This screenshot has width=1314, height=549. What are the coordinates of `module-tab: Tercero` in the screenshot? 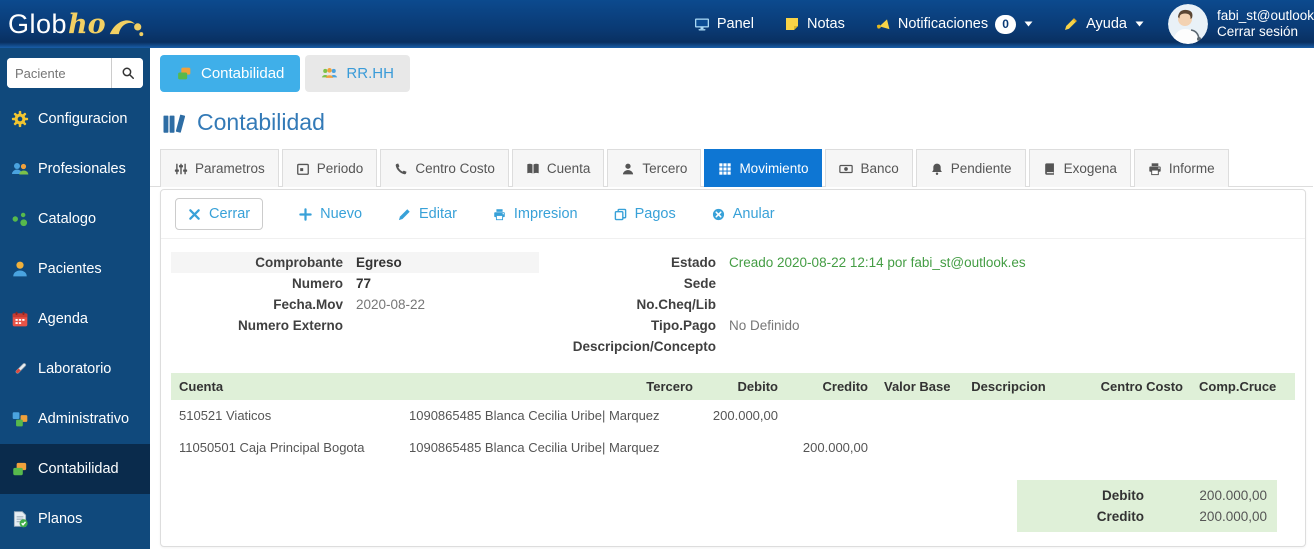 It's located at (654, 168).